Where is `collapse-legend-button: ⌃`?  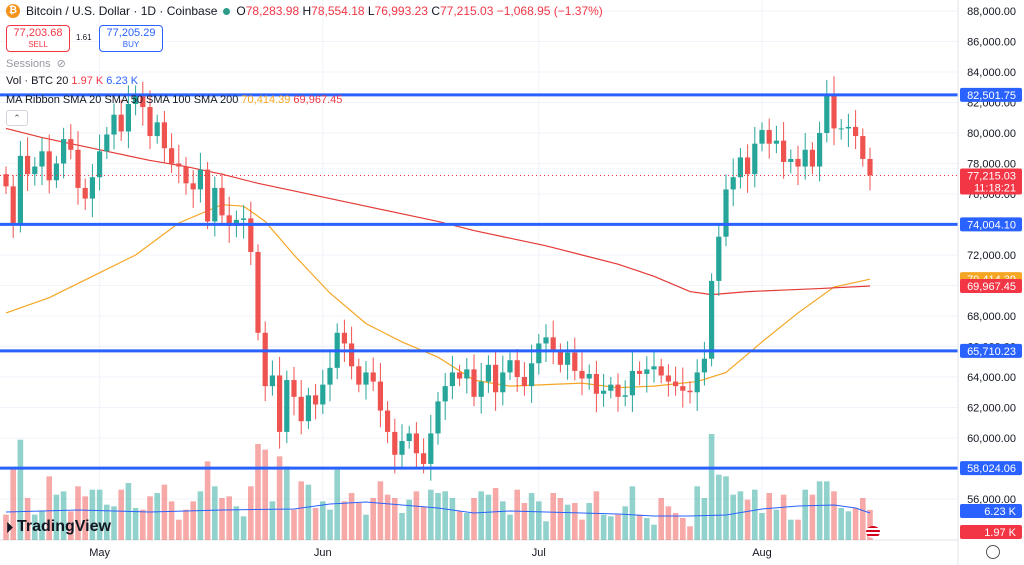 collapse-legend-button: ⌃ is located at coordinates (17, 118).